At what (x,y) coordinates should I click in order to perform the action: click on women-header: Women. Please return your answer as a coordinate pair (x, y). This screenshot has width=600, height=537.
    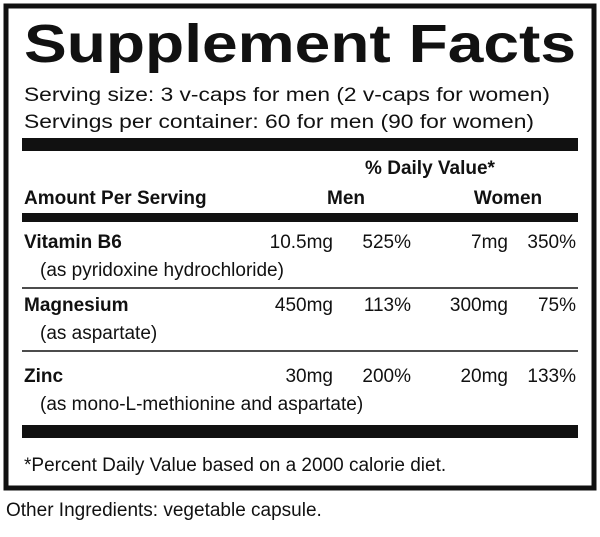
    Looking at the image, I should click on (508, 198).